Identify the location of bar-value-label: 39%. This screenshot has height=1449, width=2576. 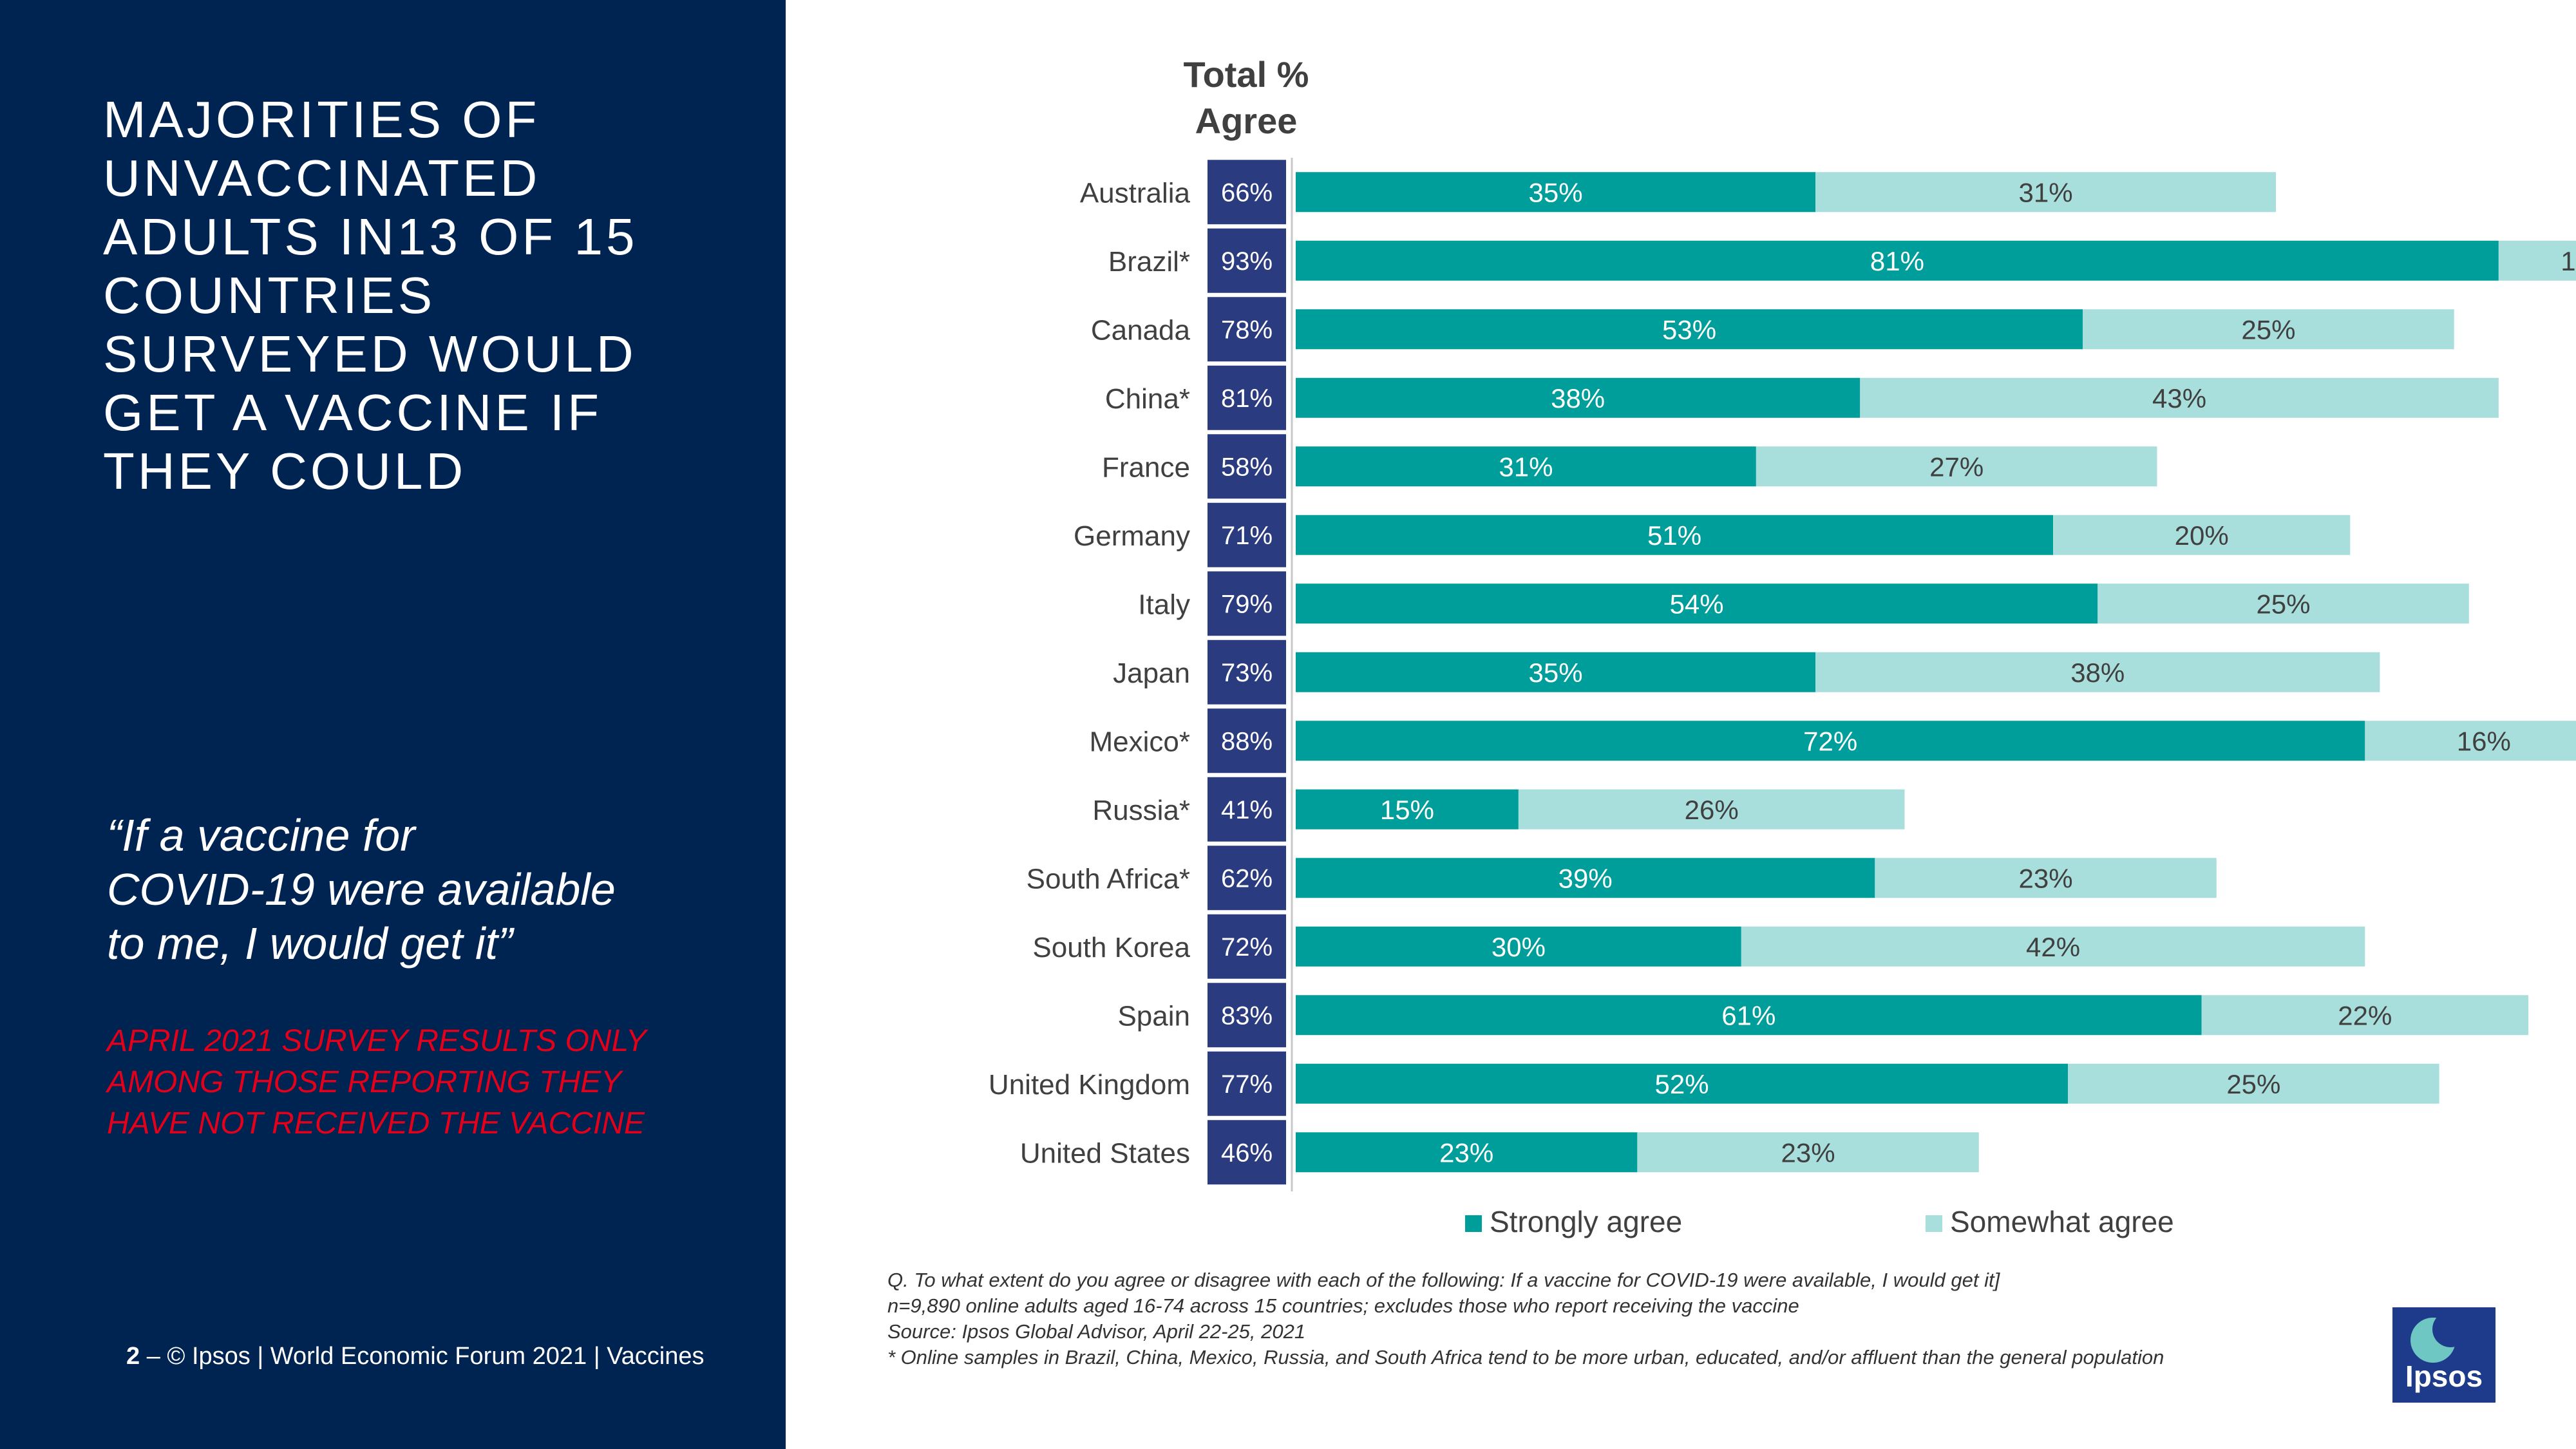
(1585, 878).